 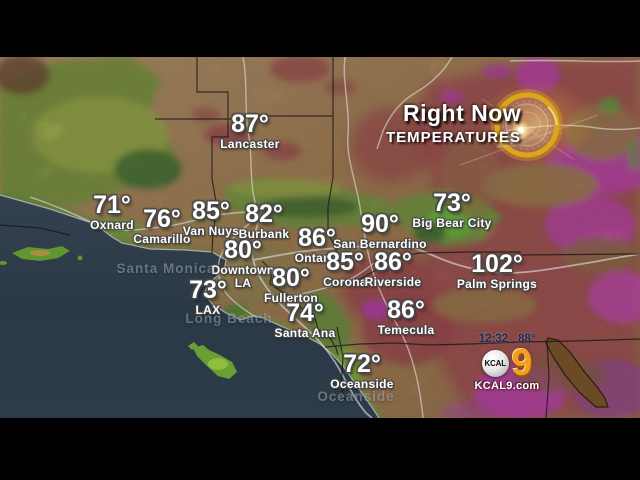 What do you see at coordinates (529, 123) in the screenshot?
I see `sun-icon` at bounding box center [529, 123].